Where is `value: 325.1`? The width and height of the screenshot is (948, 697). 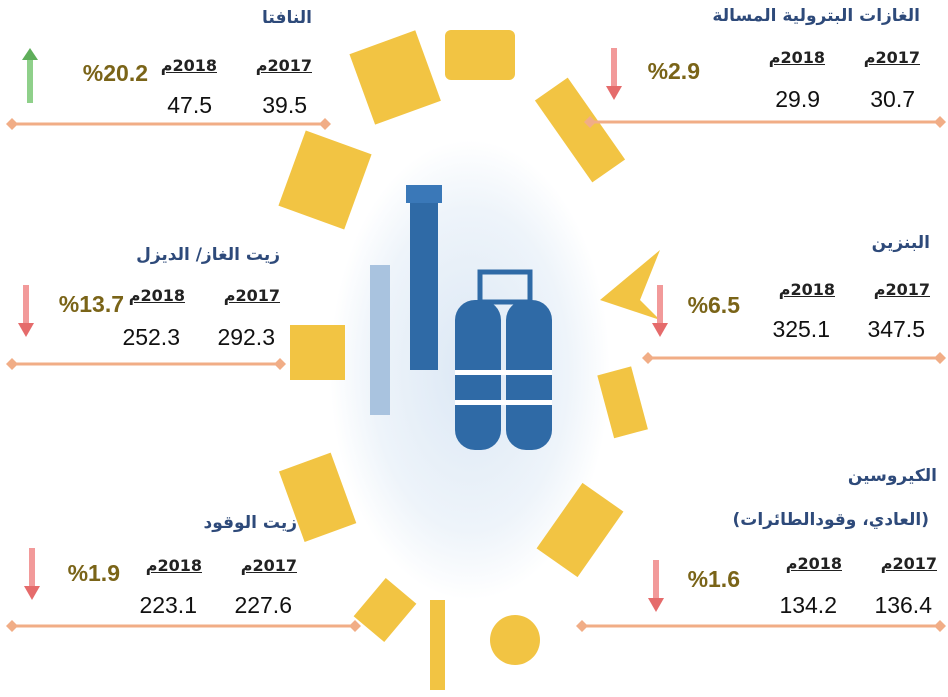 value: 325.1 is located at coordinates (801, 329).